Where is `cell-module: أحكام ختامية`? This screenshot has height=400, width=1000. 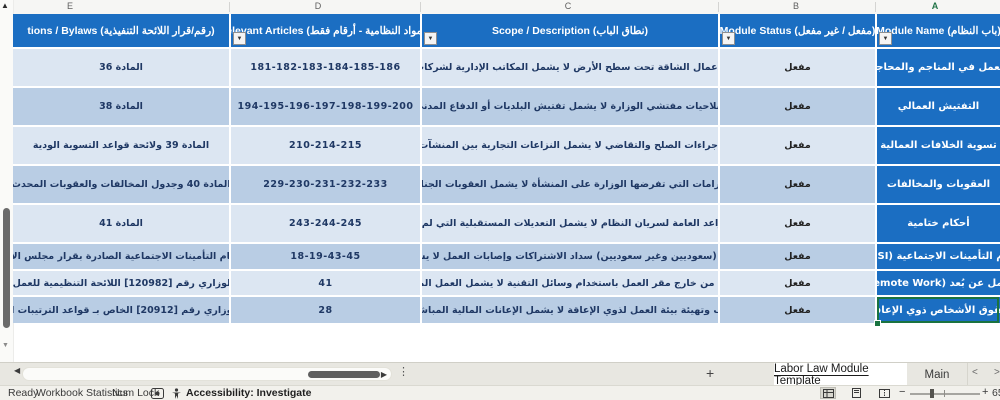
cell-module: أحكام ختامية is located at coordinates (938, 223).